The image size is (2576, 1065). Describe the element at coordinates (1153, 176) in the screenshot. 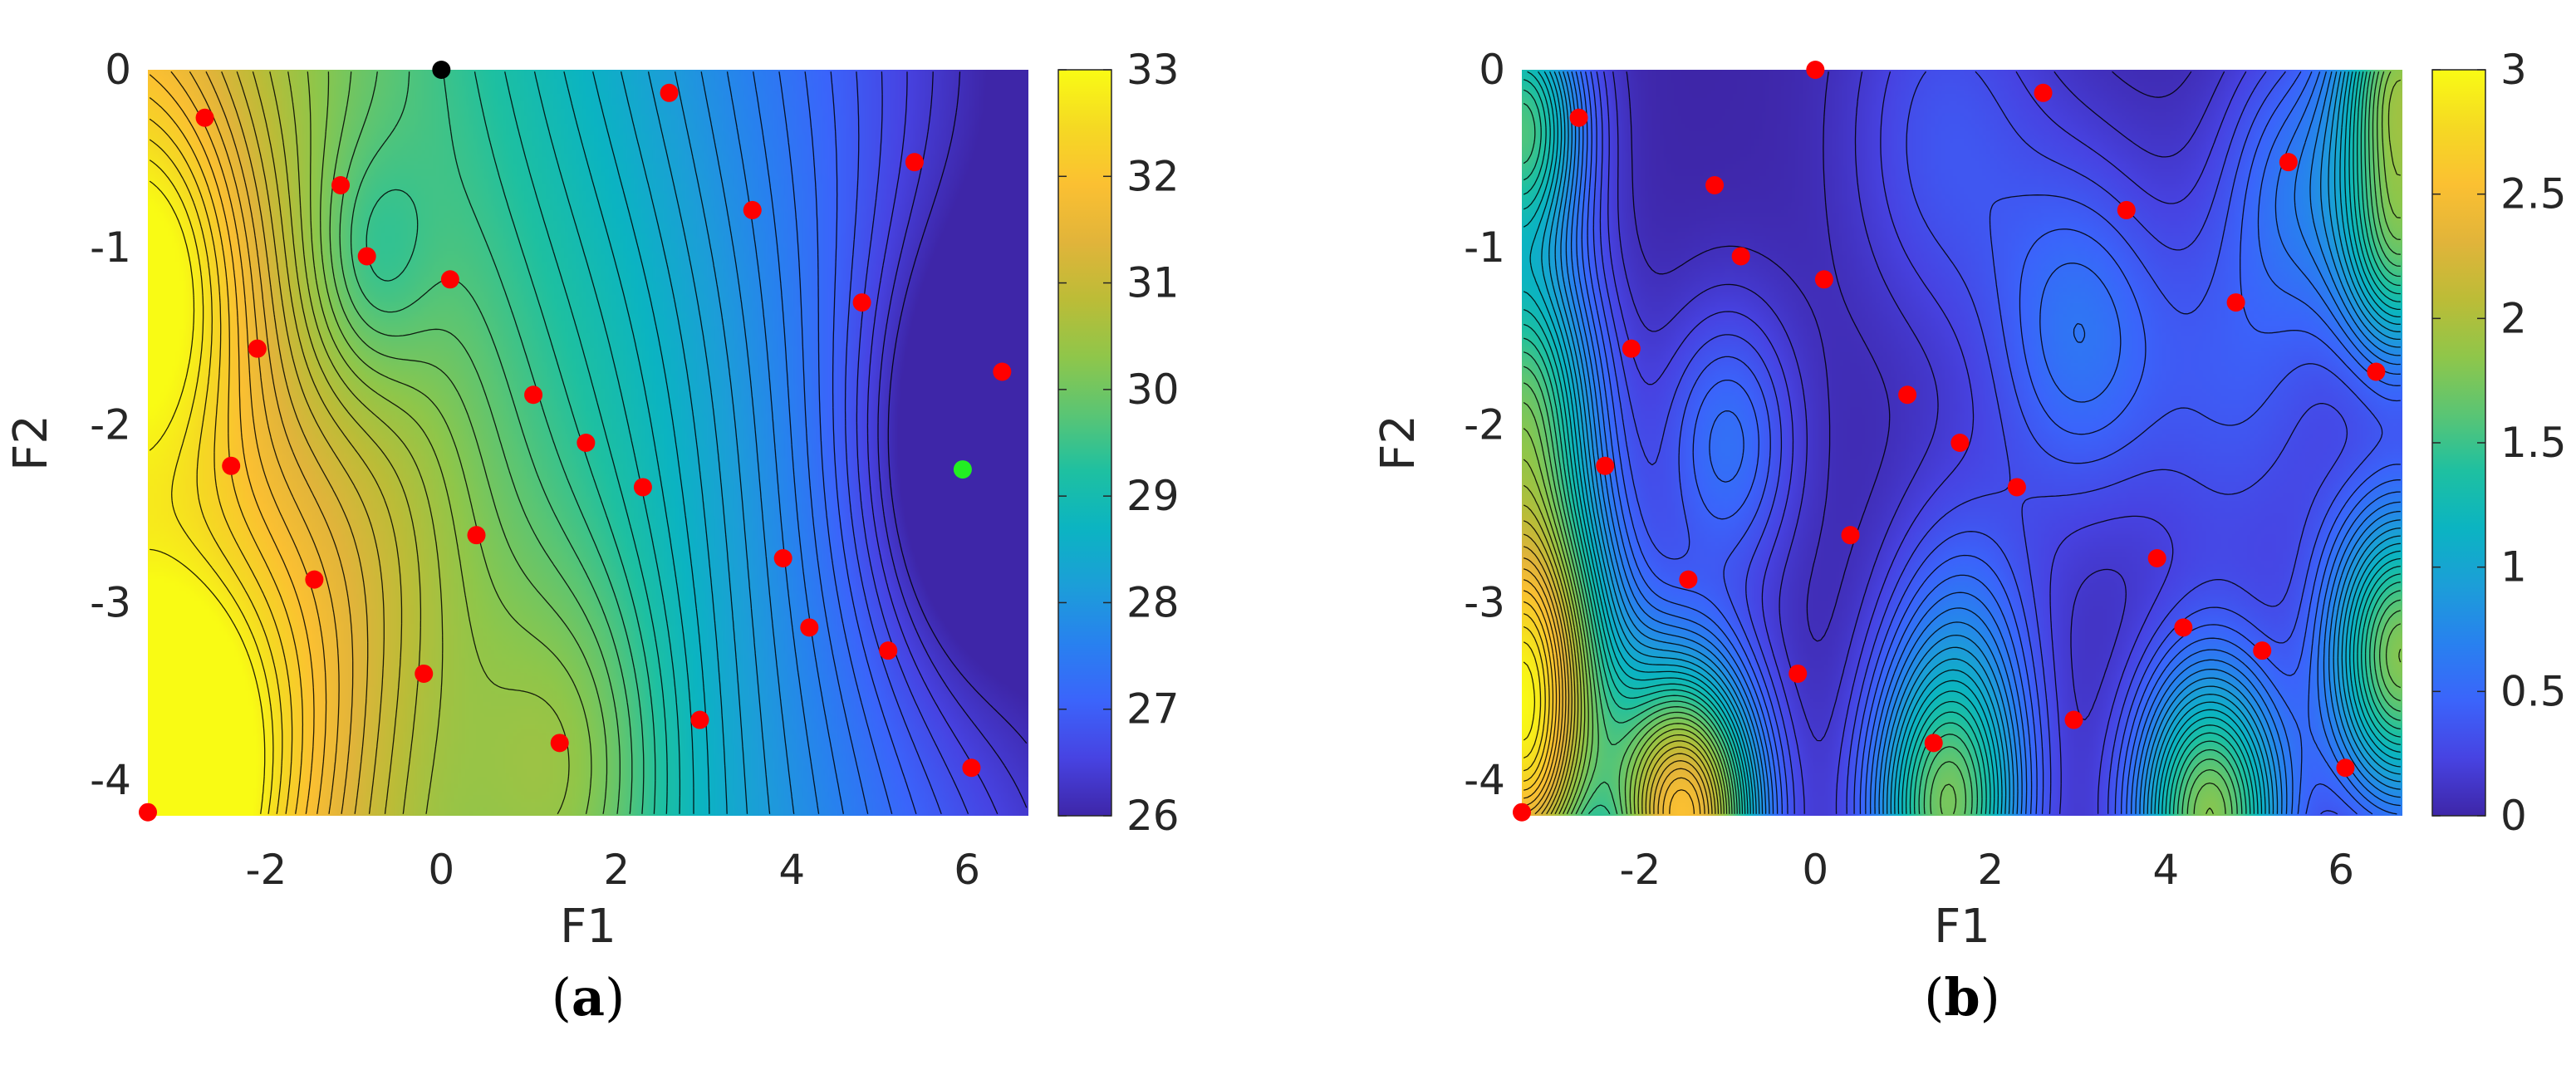

I see `colorbar-tick-label: 32` at that location.